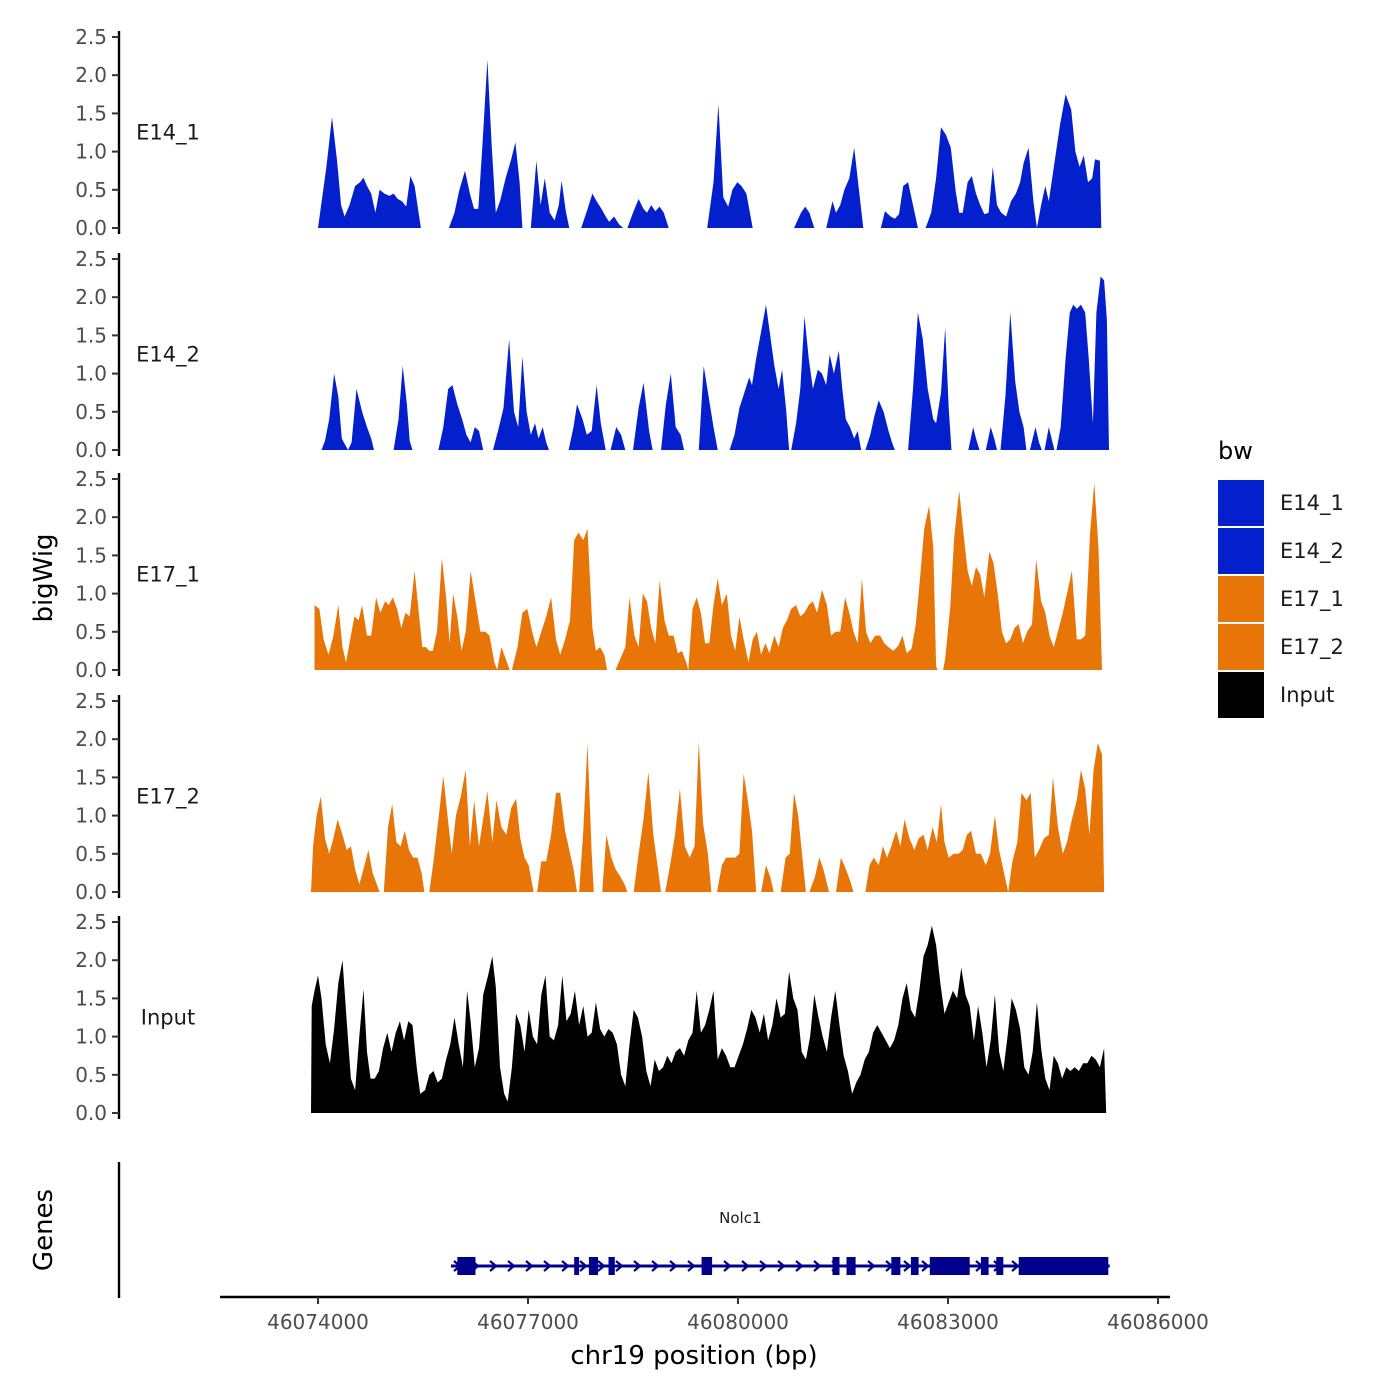  I want to click on x-tick-label: 46086000, so click(1158, 1322).